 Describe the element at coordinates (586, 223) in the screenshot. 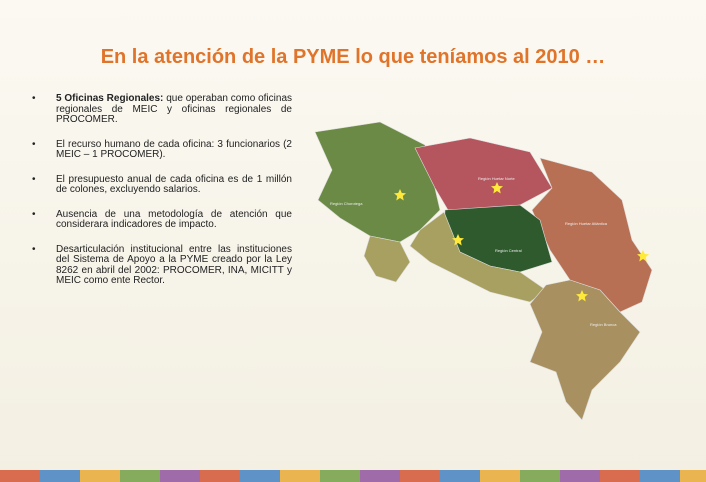

I see `map-label: Región Huetar Atlántica` at that location.